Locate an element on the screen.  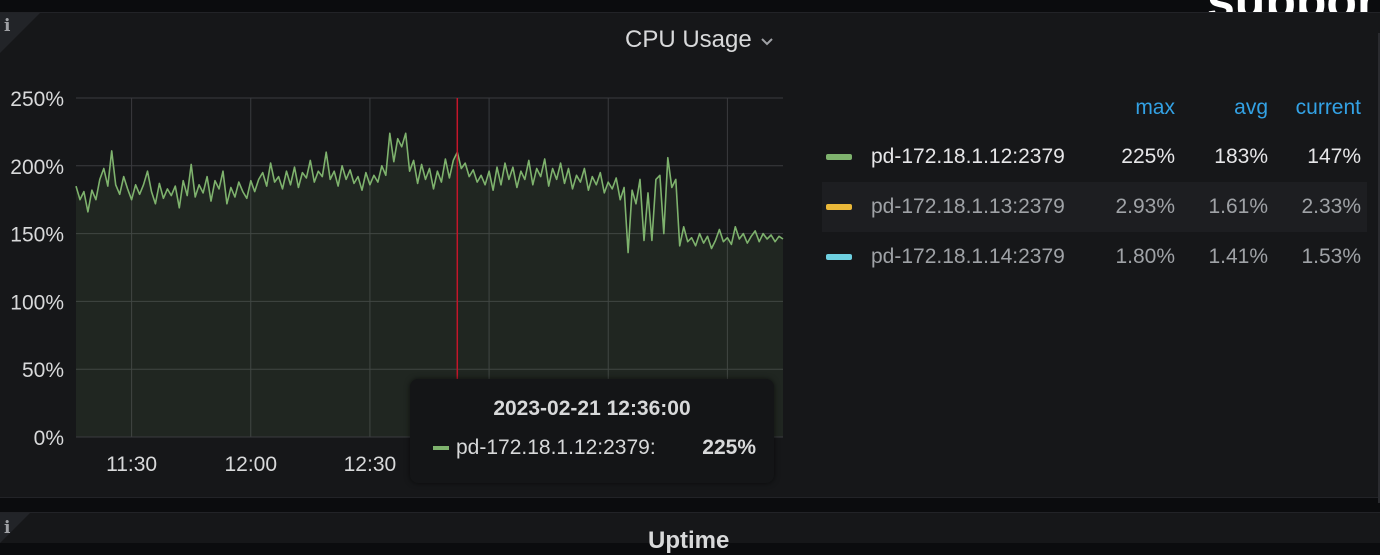
y-tick-label: 150% is located at coordinates (37, 235).